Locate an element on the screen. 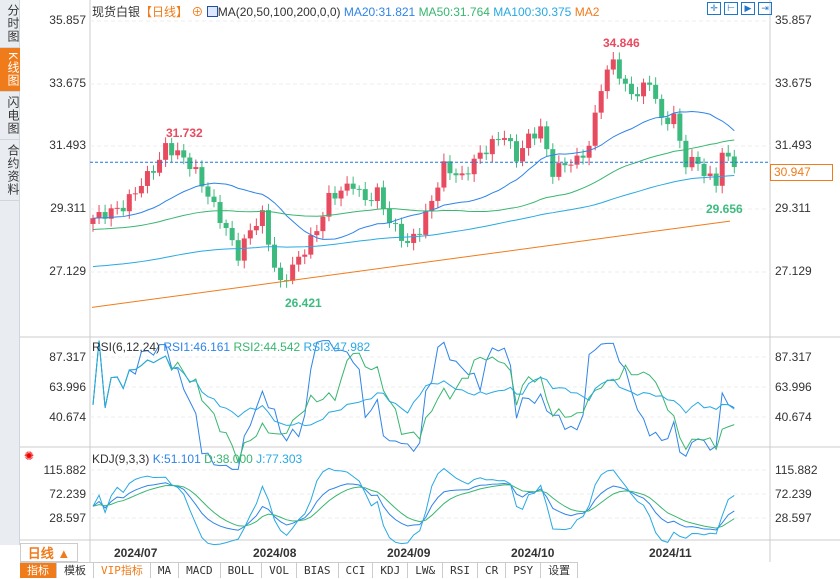 The height and width of the screenshot is (579, 840). tab-macd: MACD is located at coordinates (200, 570).